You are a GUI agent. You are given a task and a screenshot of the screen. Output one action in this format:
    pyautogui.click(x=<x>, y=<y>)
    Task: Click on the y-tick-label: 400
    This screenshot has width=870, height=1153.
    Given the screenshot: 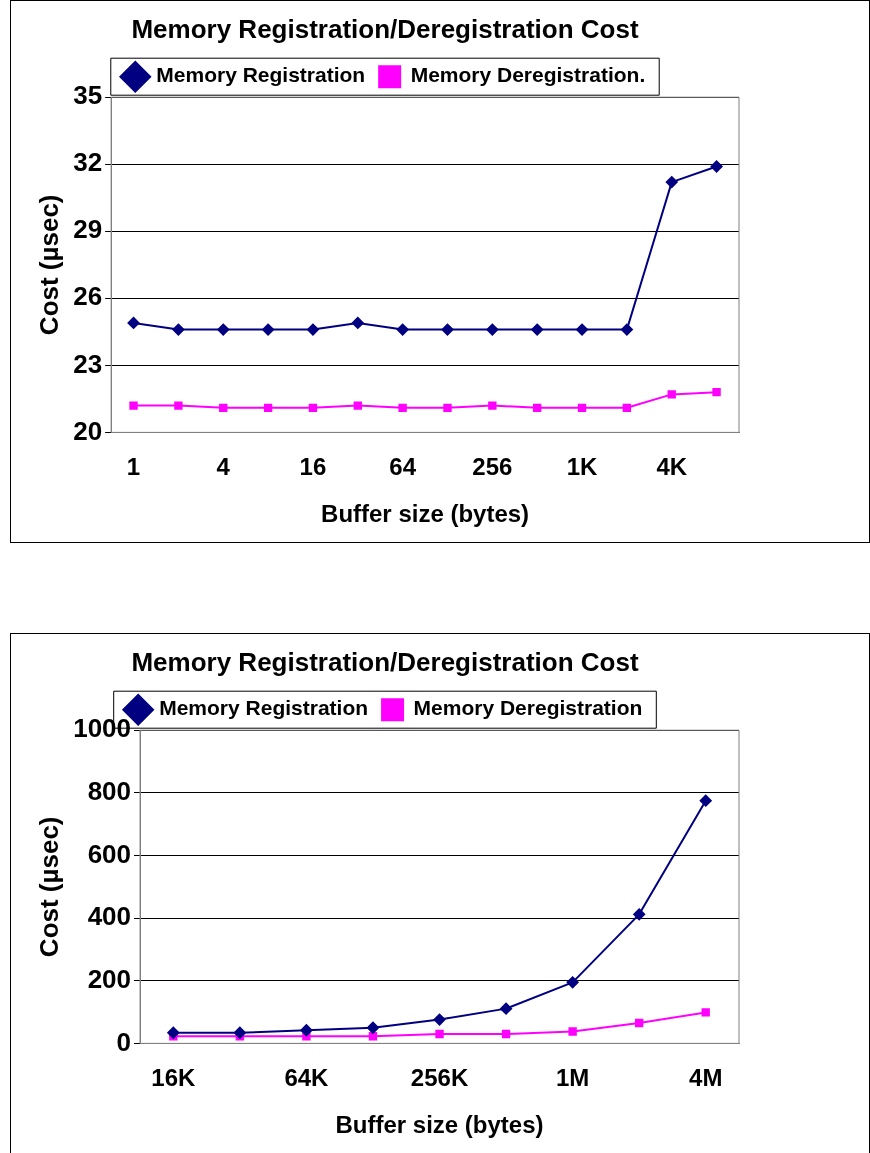 What is the action you would take?
    pyautogui.click(x=109, y=916)
    